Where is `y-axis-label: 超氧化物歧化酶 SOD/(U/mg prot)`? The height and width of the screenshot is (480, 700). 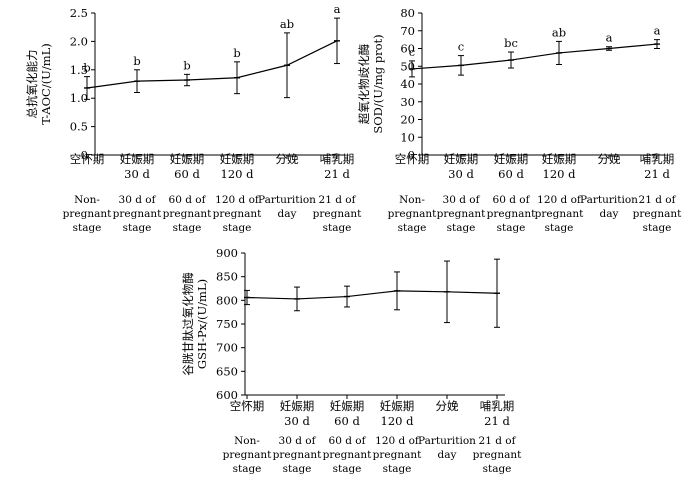
y-axis-label: 超氧化物歧化酶 SOD/(U/mg prot) is located at coordinates (371, 83).